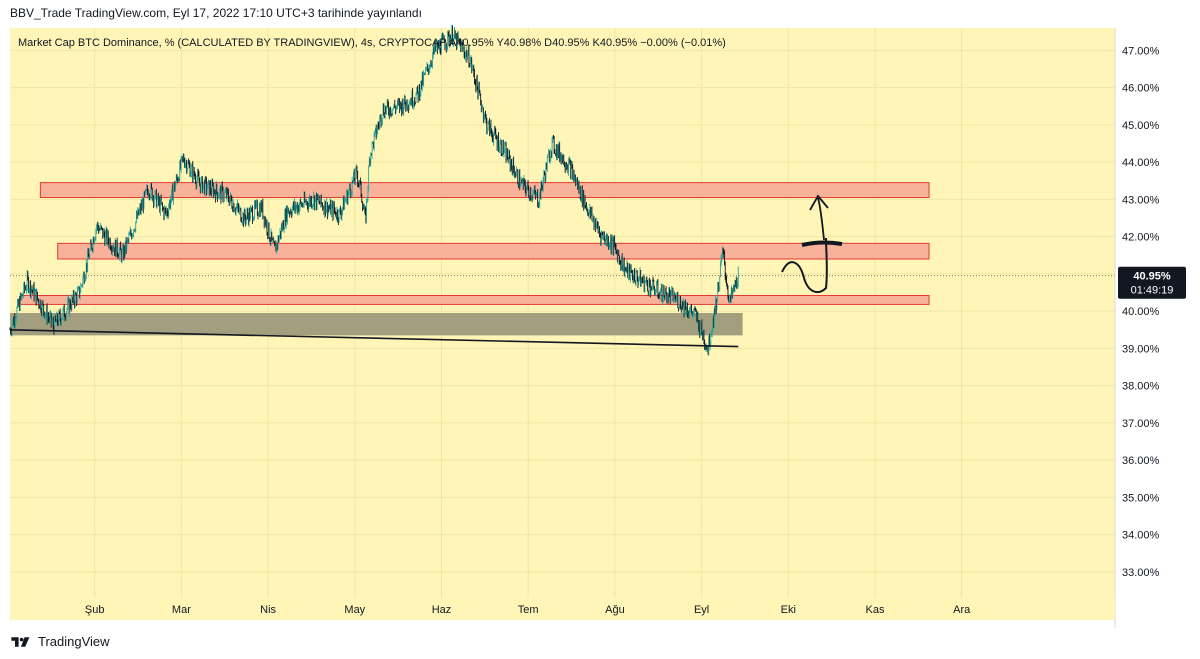 The image size is (1200, 659). Describe the element at coordinates (354, 610) in the screenshot. I see `x-tick-label: May` at that location.